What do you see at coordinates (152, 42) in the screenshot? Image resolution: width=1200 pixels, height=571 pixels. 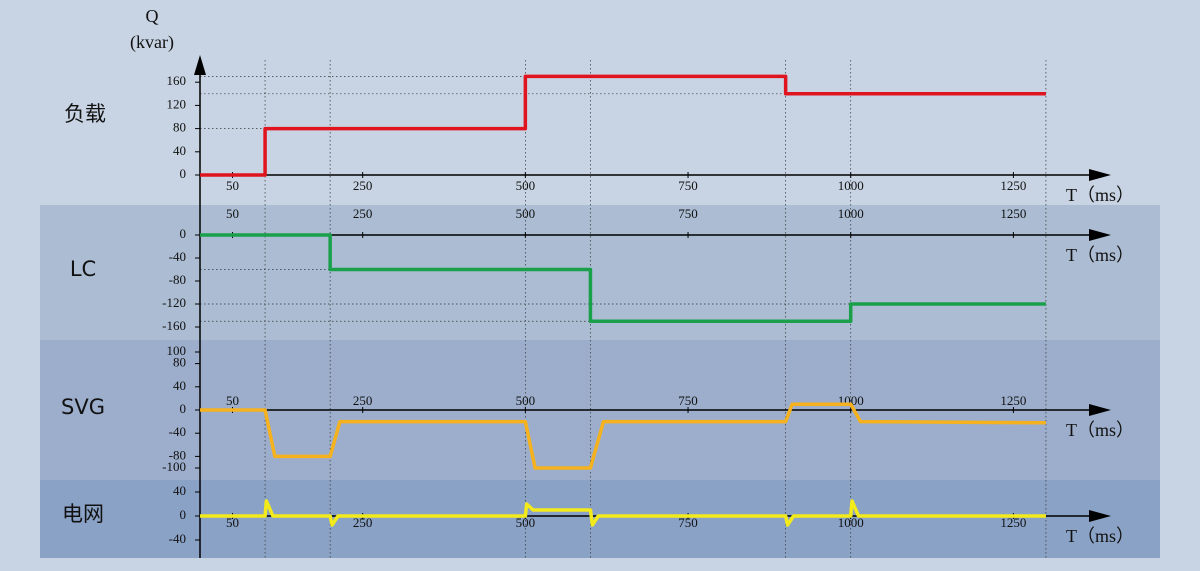 I see `y-axis-unit: (kvar)` at bounding box center [152, 42].